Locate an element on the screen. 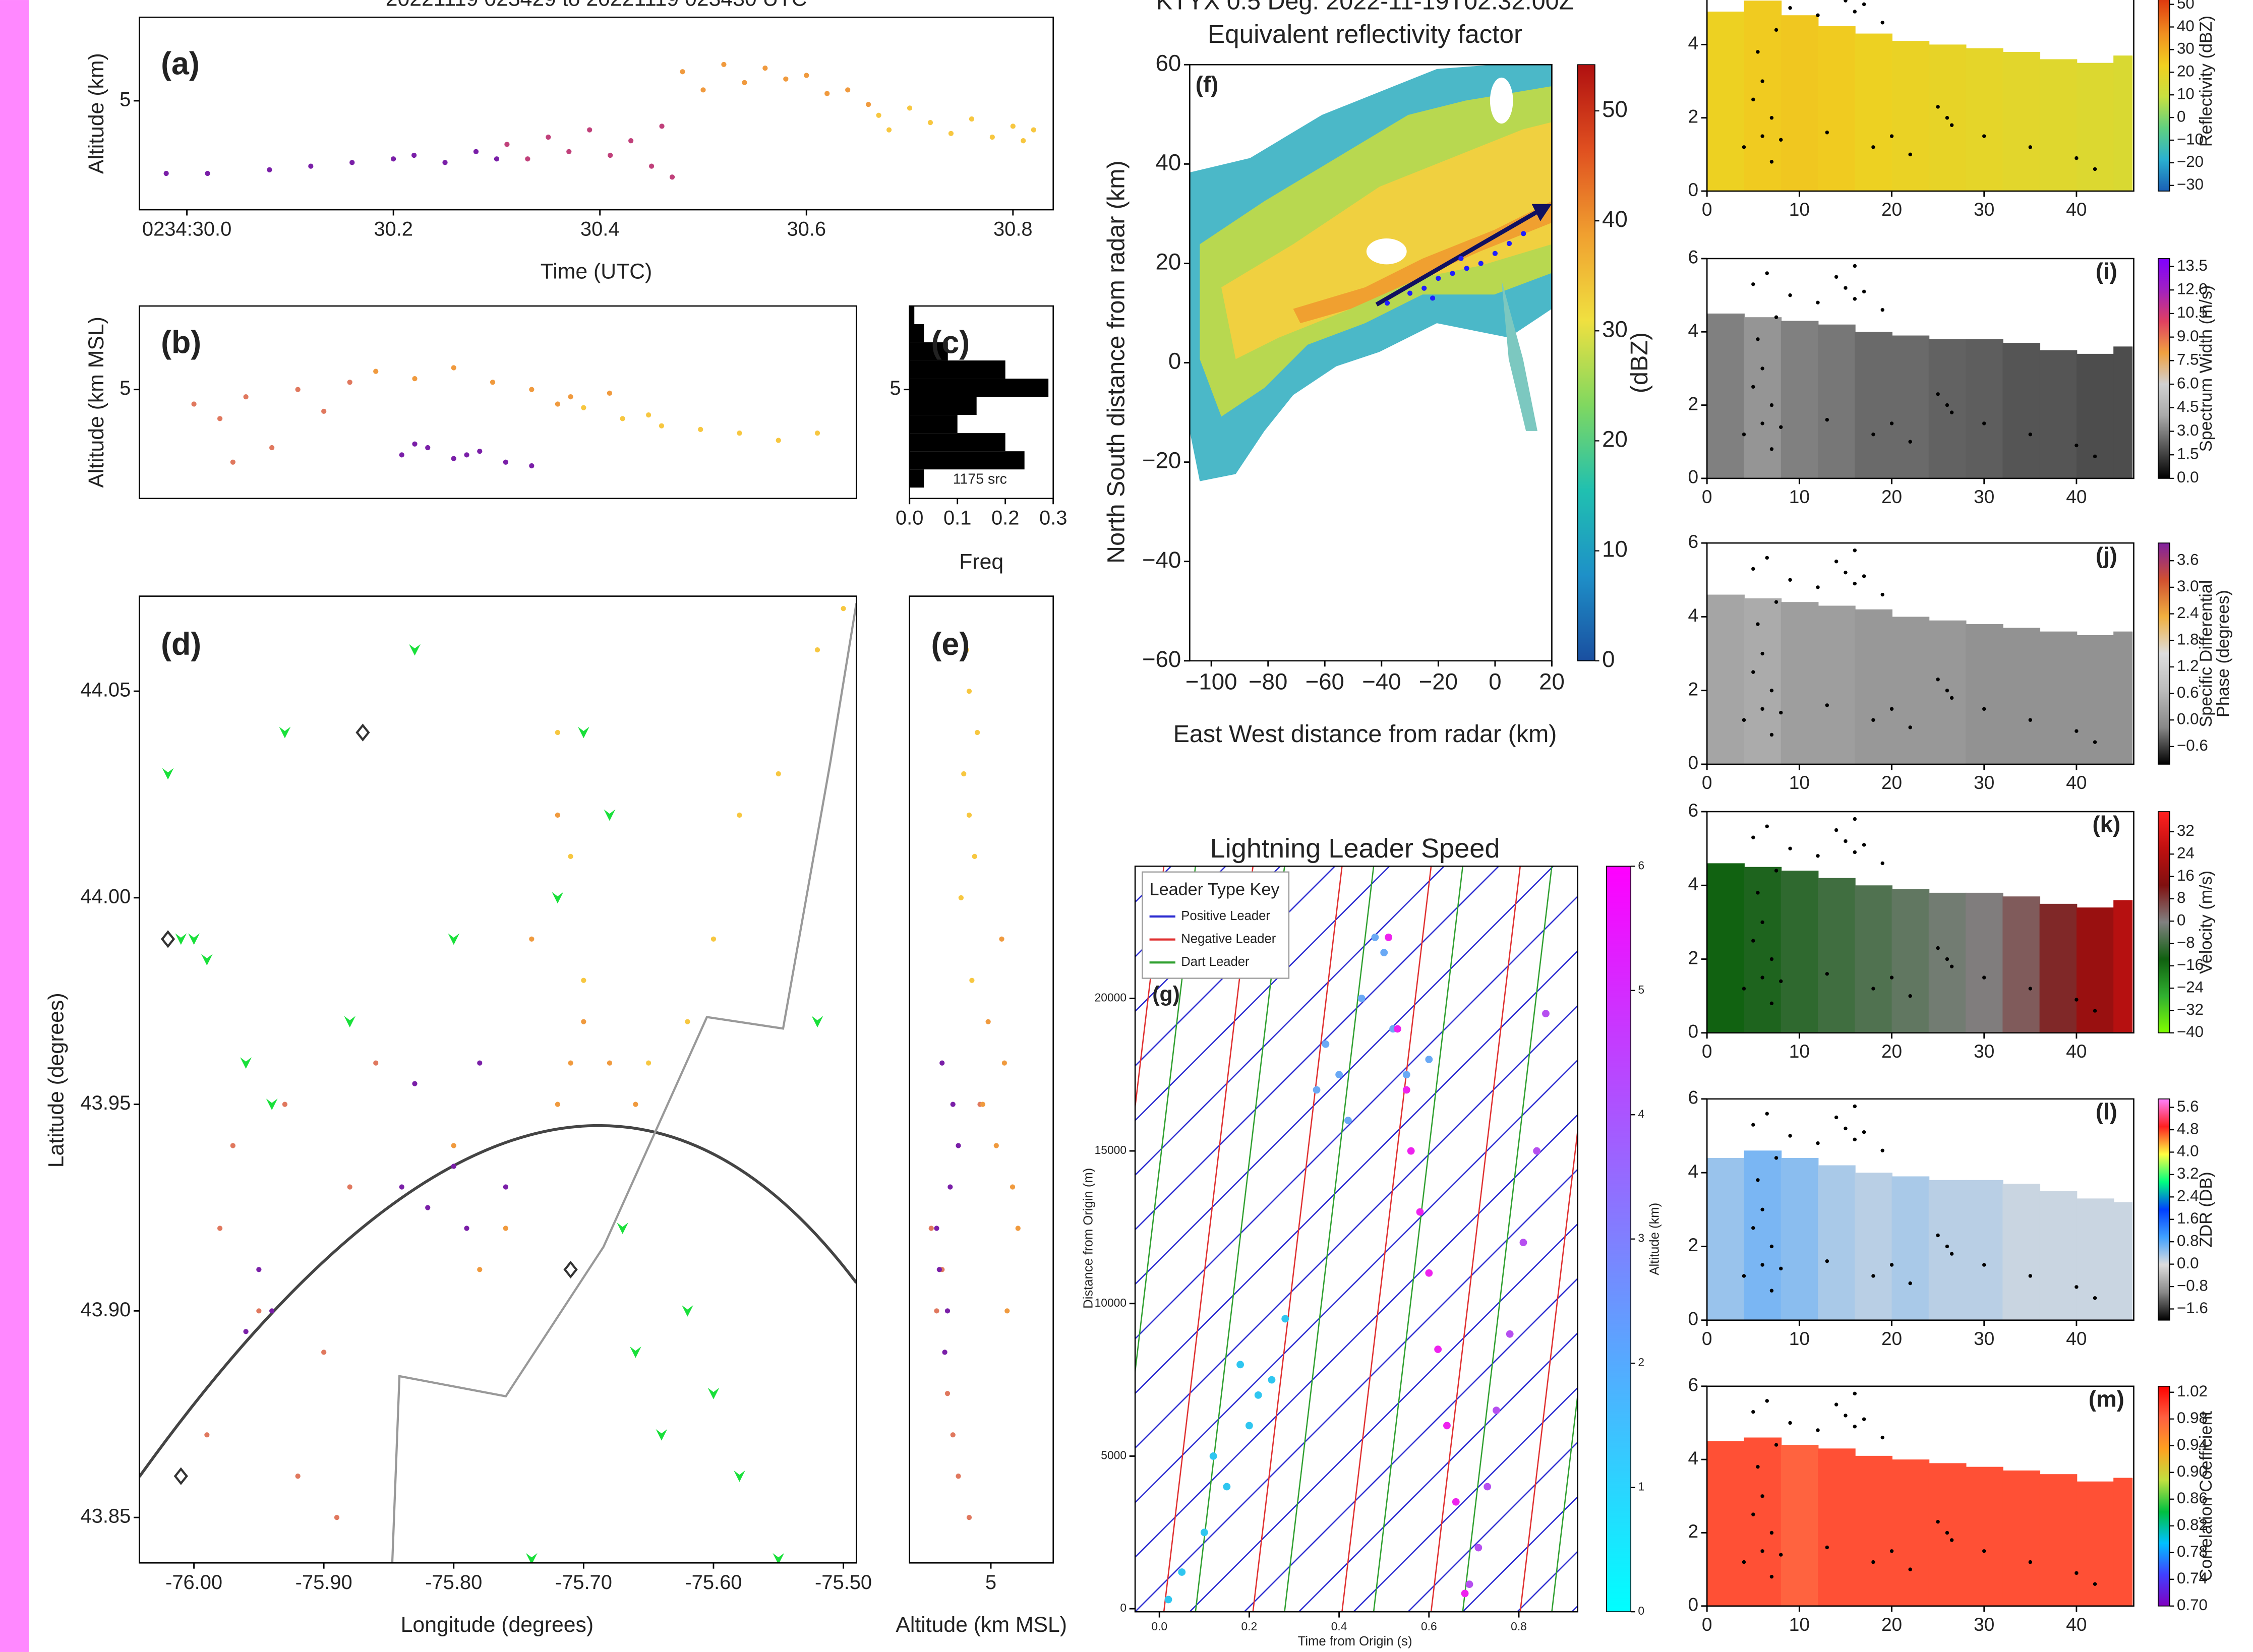 Image resolution: width=2253 pixels, height=1652 pixels. y-tick-label: 0 is located at coordinates (1693, 1319).